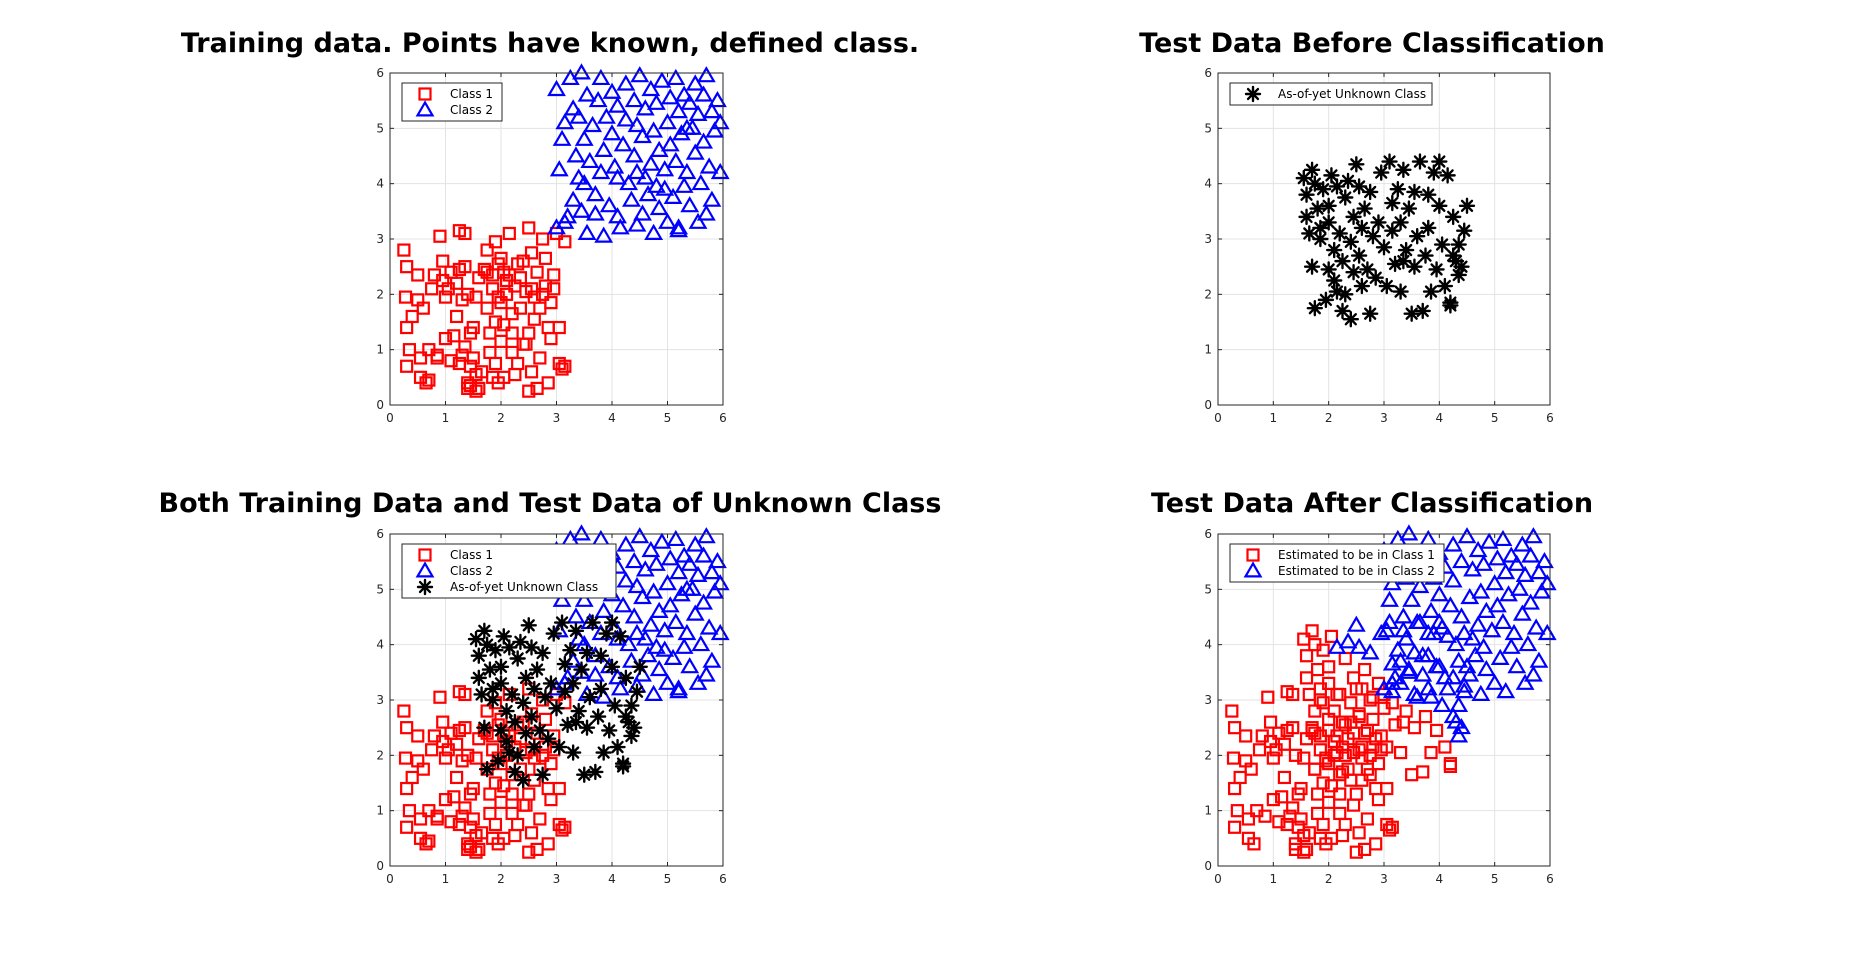 Image resolution: width=1853 pixels, height=961 pixels. What do you see at coordinates (557, 879) in the screenshot?
I see `x-tick-label: 3` at bounding box center [557, 879].